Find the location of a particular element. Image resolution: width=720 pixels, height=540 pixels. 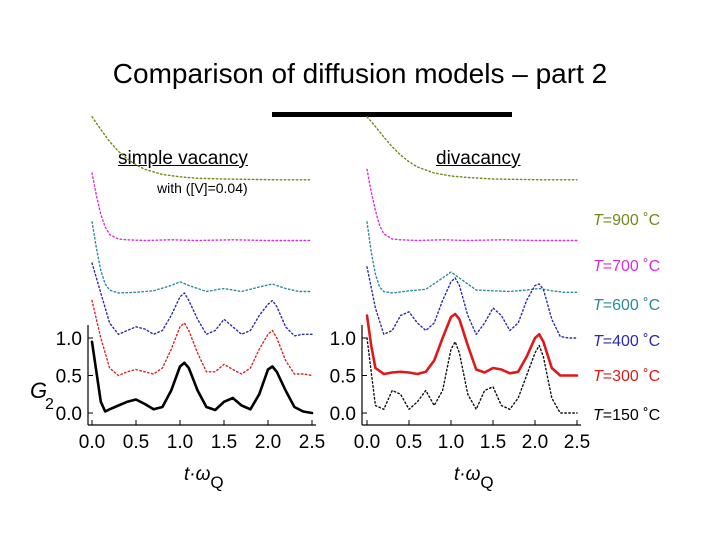

panel-1-x-tick-label: 2.5 is located at coordinates (577, 442).